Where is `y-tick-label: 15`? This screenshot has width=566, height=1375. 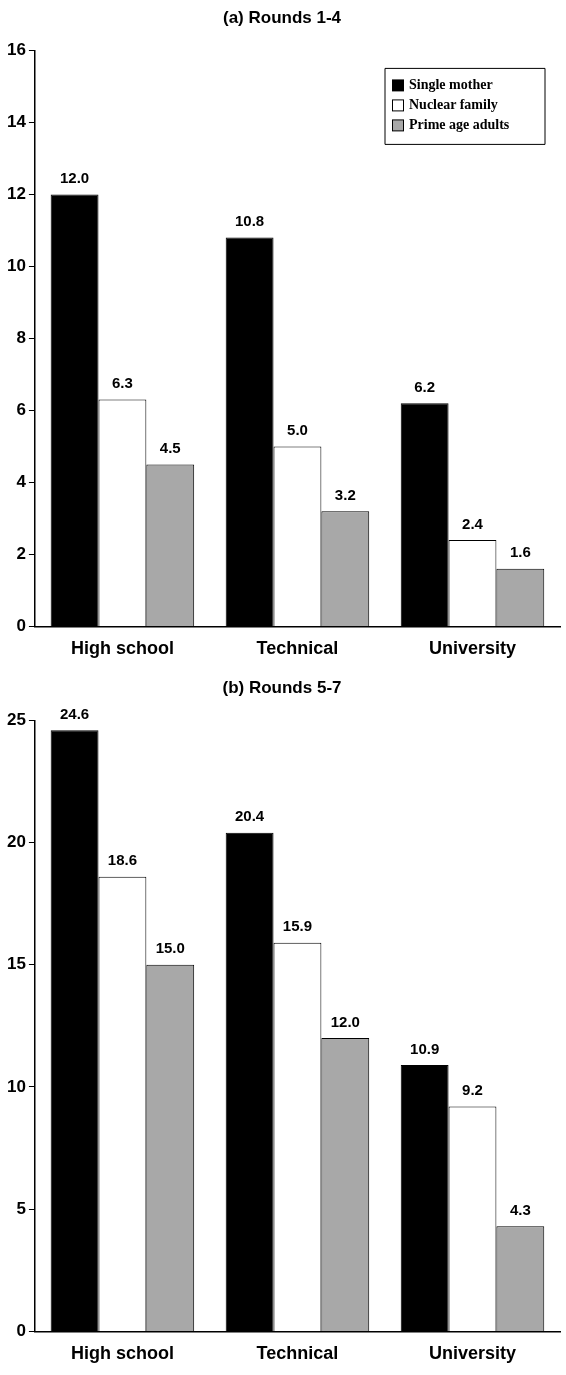
y-tick-label: 15 is located at coordinates (16, 964).